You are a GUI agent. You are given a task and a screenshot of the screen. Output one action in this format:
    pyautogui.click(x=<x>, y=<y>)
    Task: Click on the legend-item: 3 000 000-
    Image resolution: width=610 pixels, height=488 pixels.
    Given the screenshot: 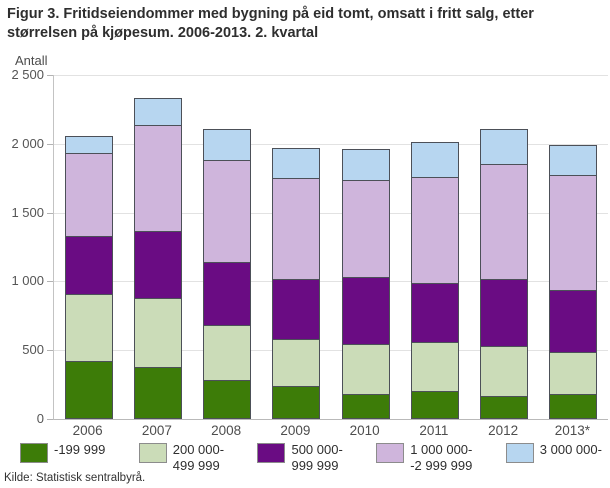 What is the action you would take?
    pyautogui.click(x=553, y=452)
    